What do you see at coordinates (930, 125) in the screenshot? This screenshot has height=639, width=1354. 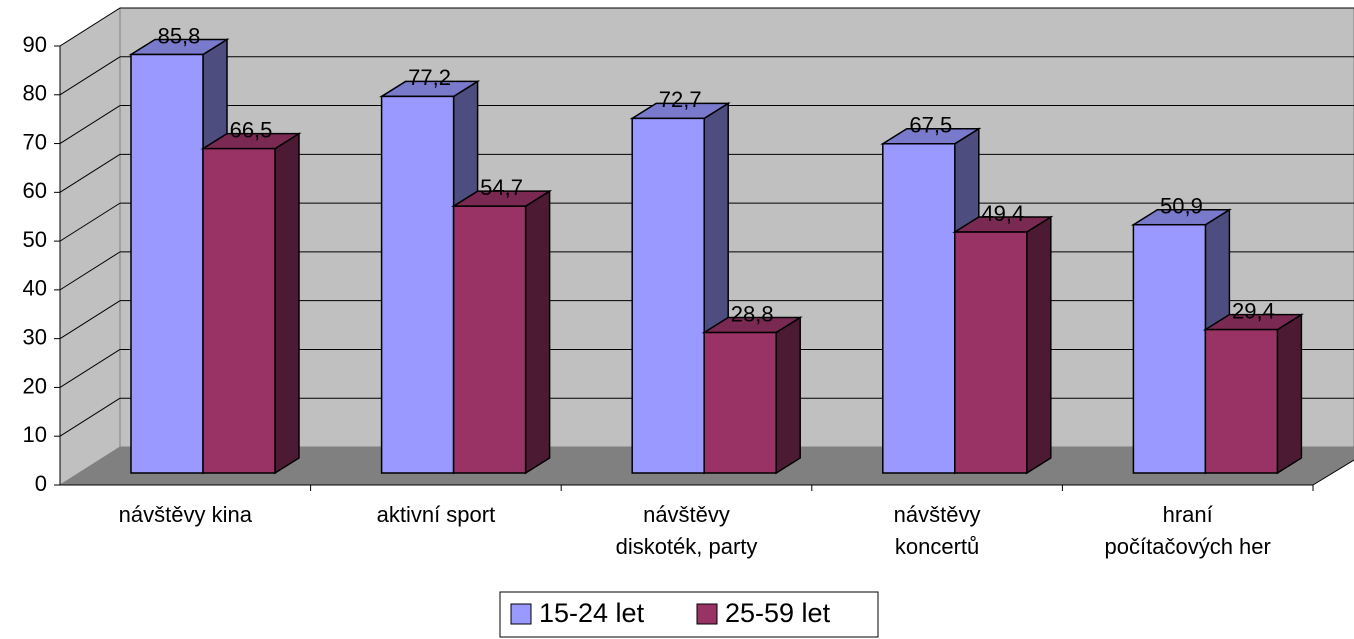 I see `data-label: 67,5` at bounding box center [930, 125].